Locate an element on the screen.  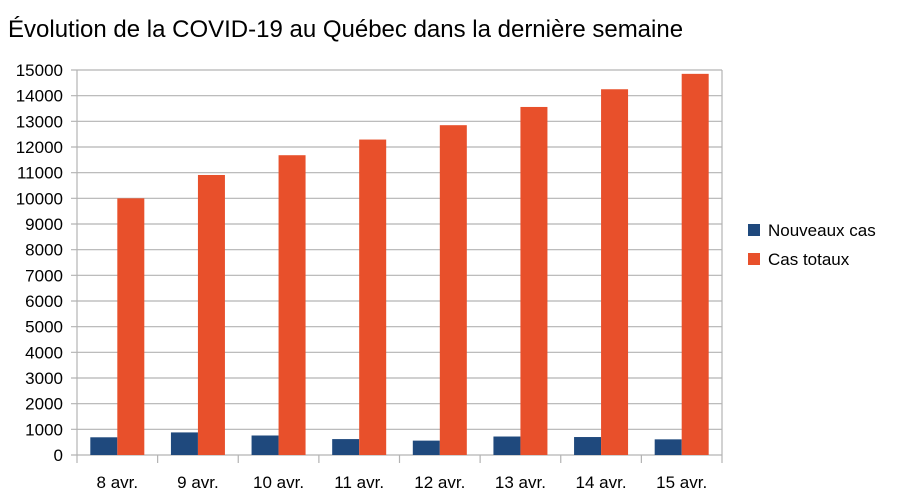
y-tick-label: 6000 is located at coordinates (44, 301).